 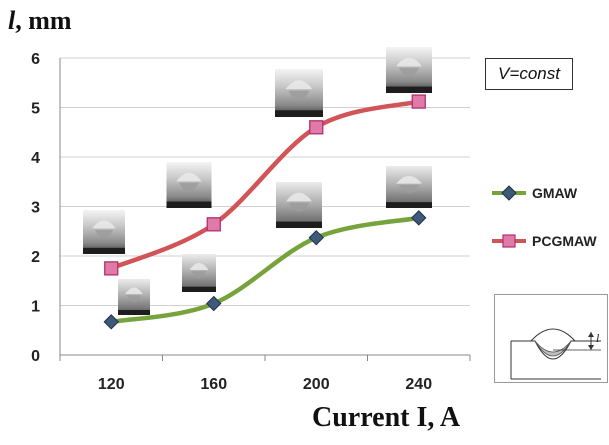 What do you see at coordinates (35, 356) in the screenshot?
I see `y-tick-label: 0` at bounding box center [35, 356].